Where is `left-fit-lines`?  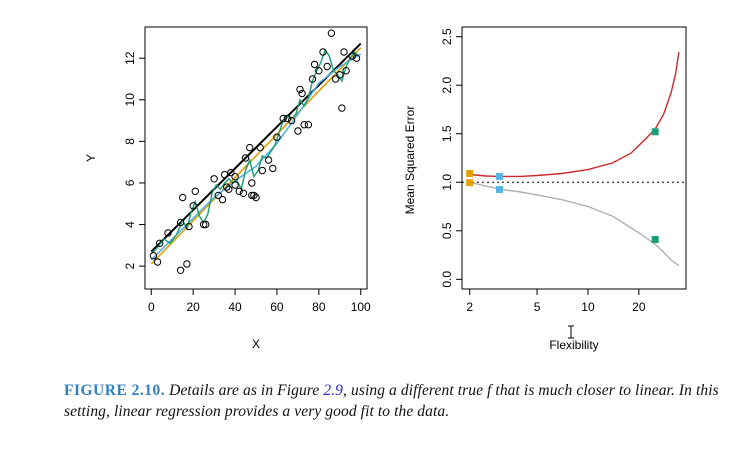
left-fit-lines is located at coordinates (256, 153).